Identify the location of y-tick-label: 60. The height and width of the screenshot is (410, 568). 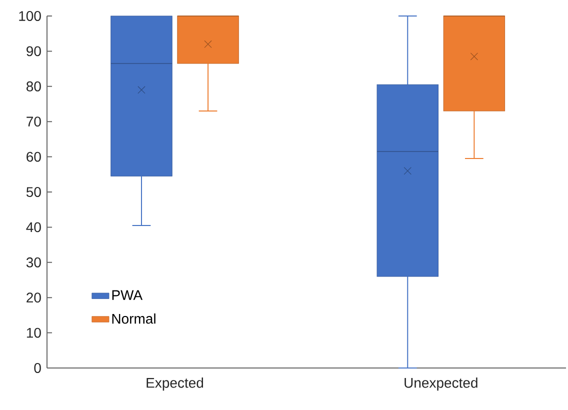
(33, 157).